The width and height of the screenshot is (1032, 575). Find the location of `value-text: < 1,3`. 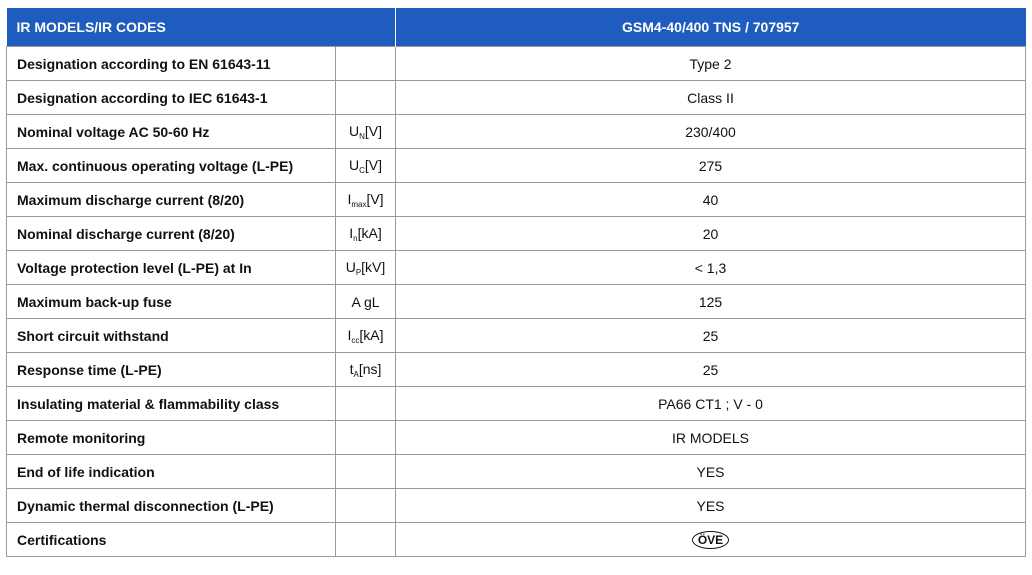

value-text: < 1,3 is located at coordinates (710, 267).